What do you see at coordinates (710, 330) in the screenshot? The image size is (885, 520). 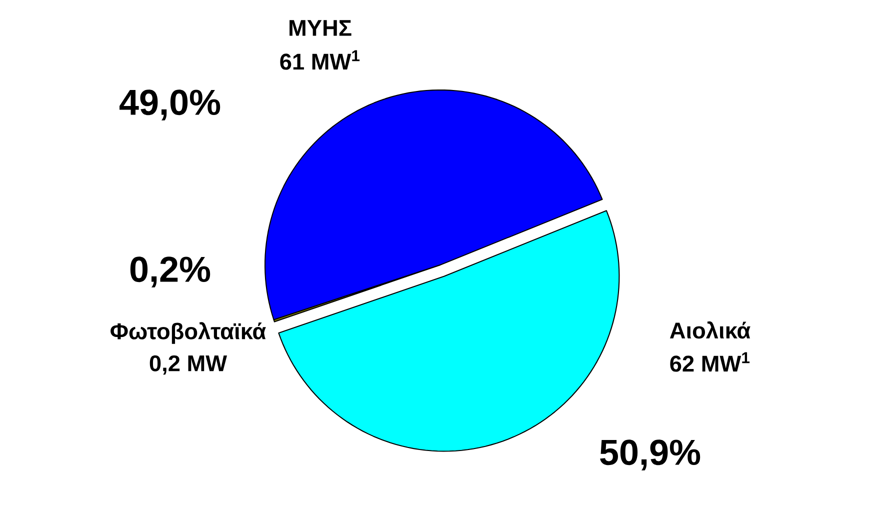 I see `slice-label: Αιολικά` at bounding box center [710, 330].